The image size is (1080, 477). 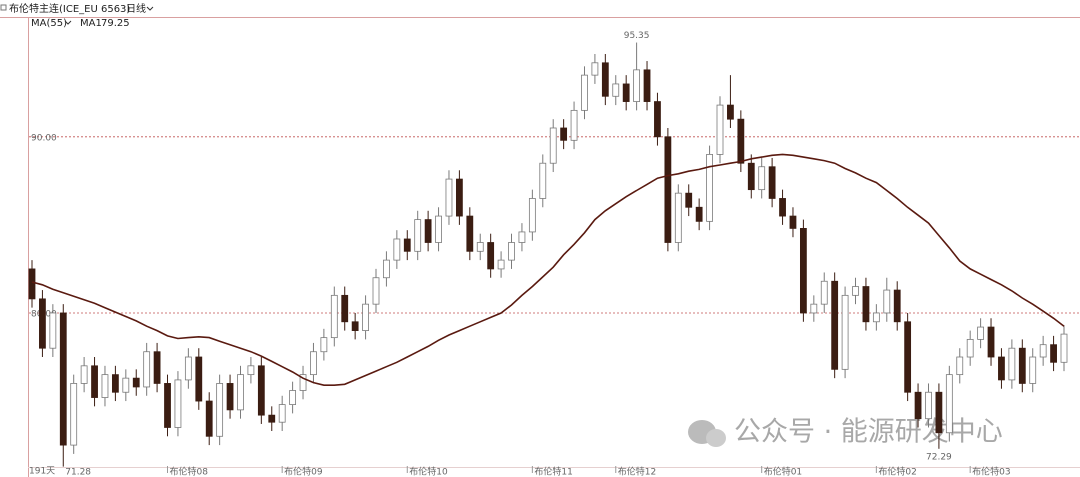 I want to click on x-tick-label: 布伦特01, so click(x=783, y=471).